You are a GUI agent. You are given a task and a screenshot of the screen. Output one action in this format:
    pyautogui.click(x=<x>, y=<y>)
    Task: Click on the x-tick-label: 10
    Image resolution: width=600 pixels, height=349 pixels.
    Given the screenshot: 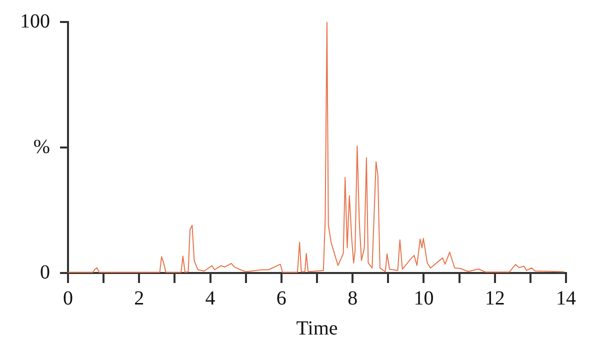 What is the action you would take?
    pyautogui.click(x=424, y=298)
    